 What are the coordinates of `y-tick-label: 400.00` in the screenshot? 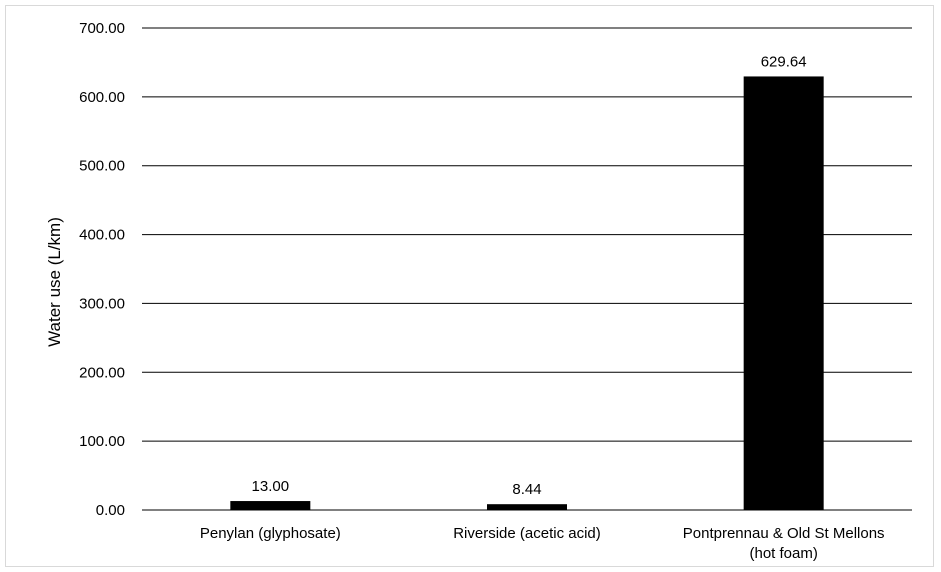 It's located at (102, 235).